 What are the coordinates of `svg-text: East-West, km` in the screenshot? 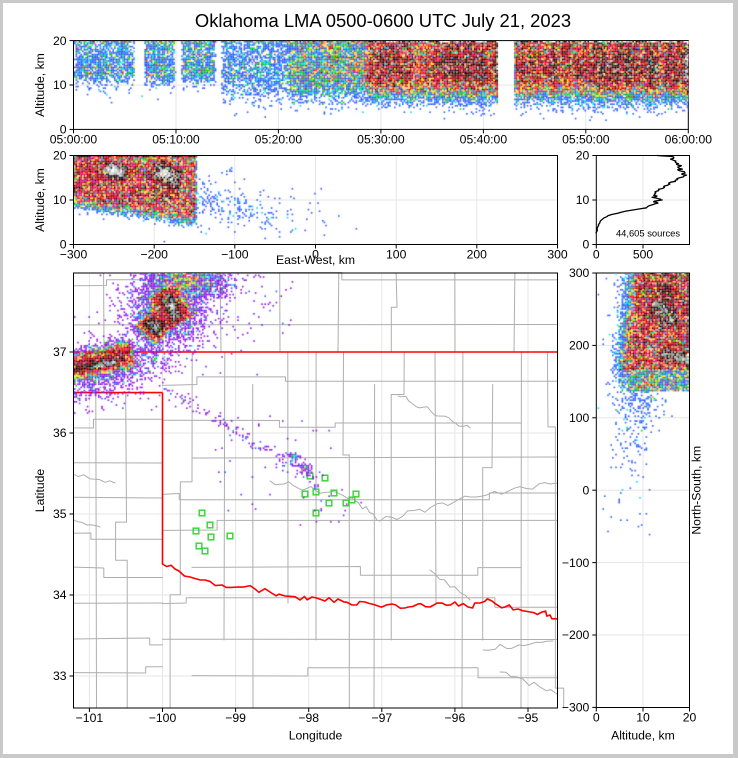 It's located at (315, 260).